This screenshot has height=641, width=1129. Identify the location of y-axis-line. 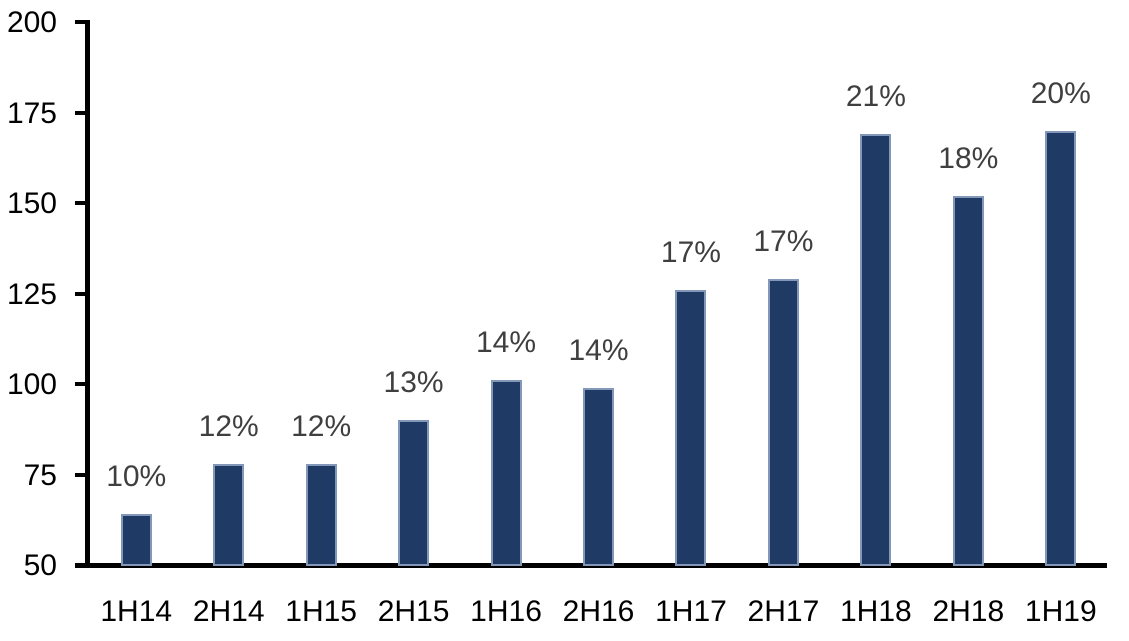
(87, 294).